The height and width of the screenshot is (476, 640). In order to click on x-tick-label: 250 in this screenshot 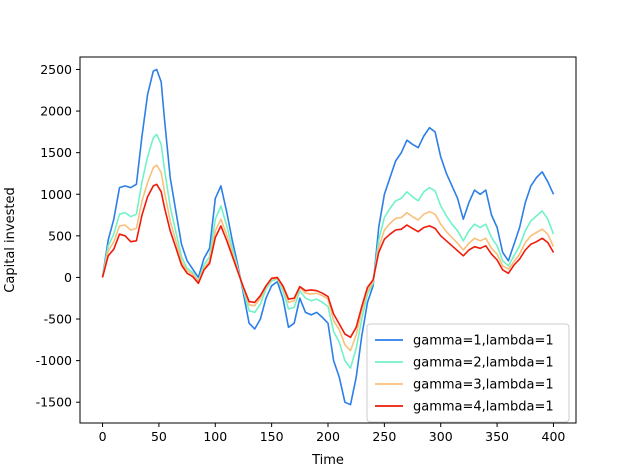, I will do `click(384, 436)`.